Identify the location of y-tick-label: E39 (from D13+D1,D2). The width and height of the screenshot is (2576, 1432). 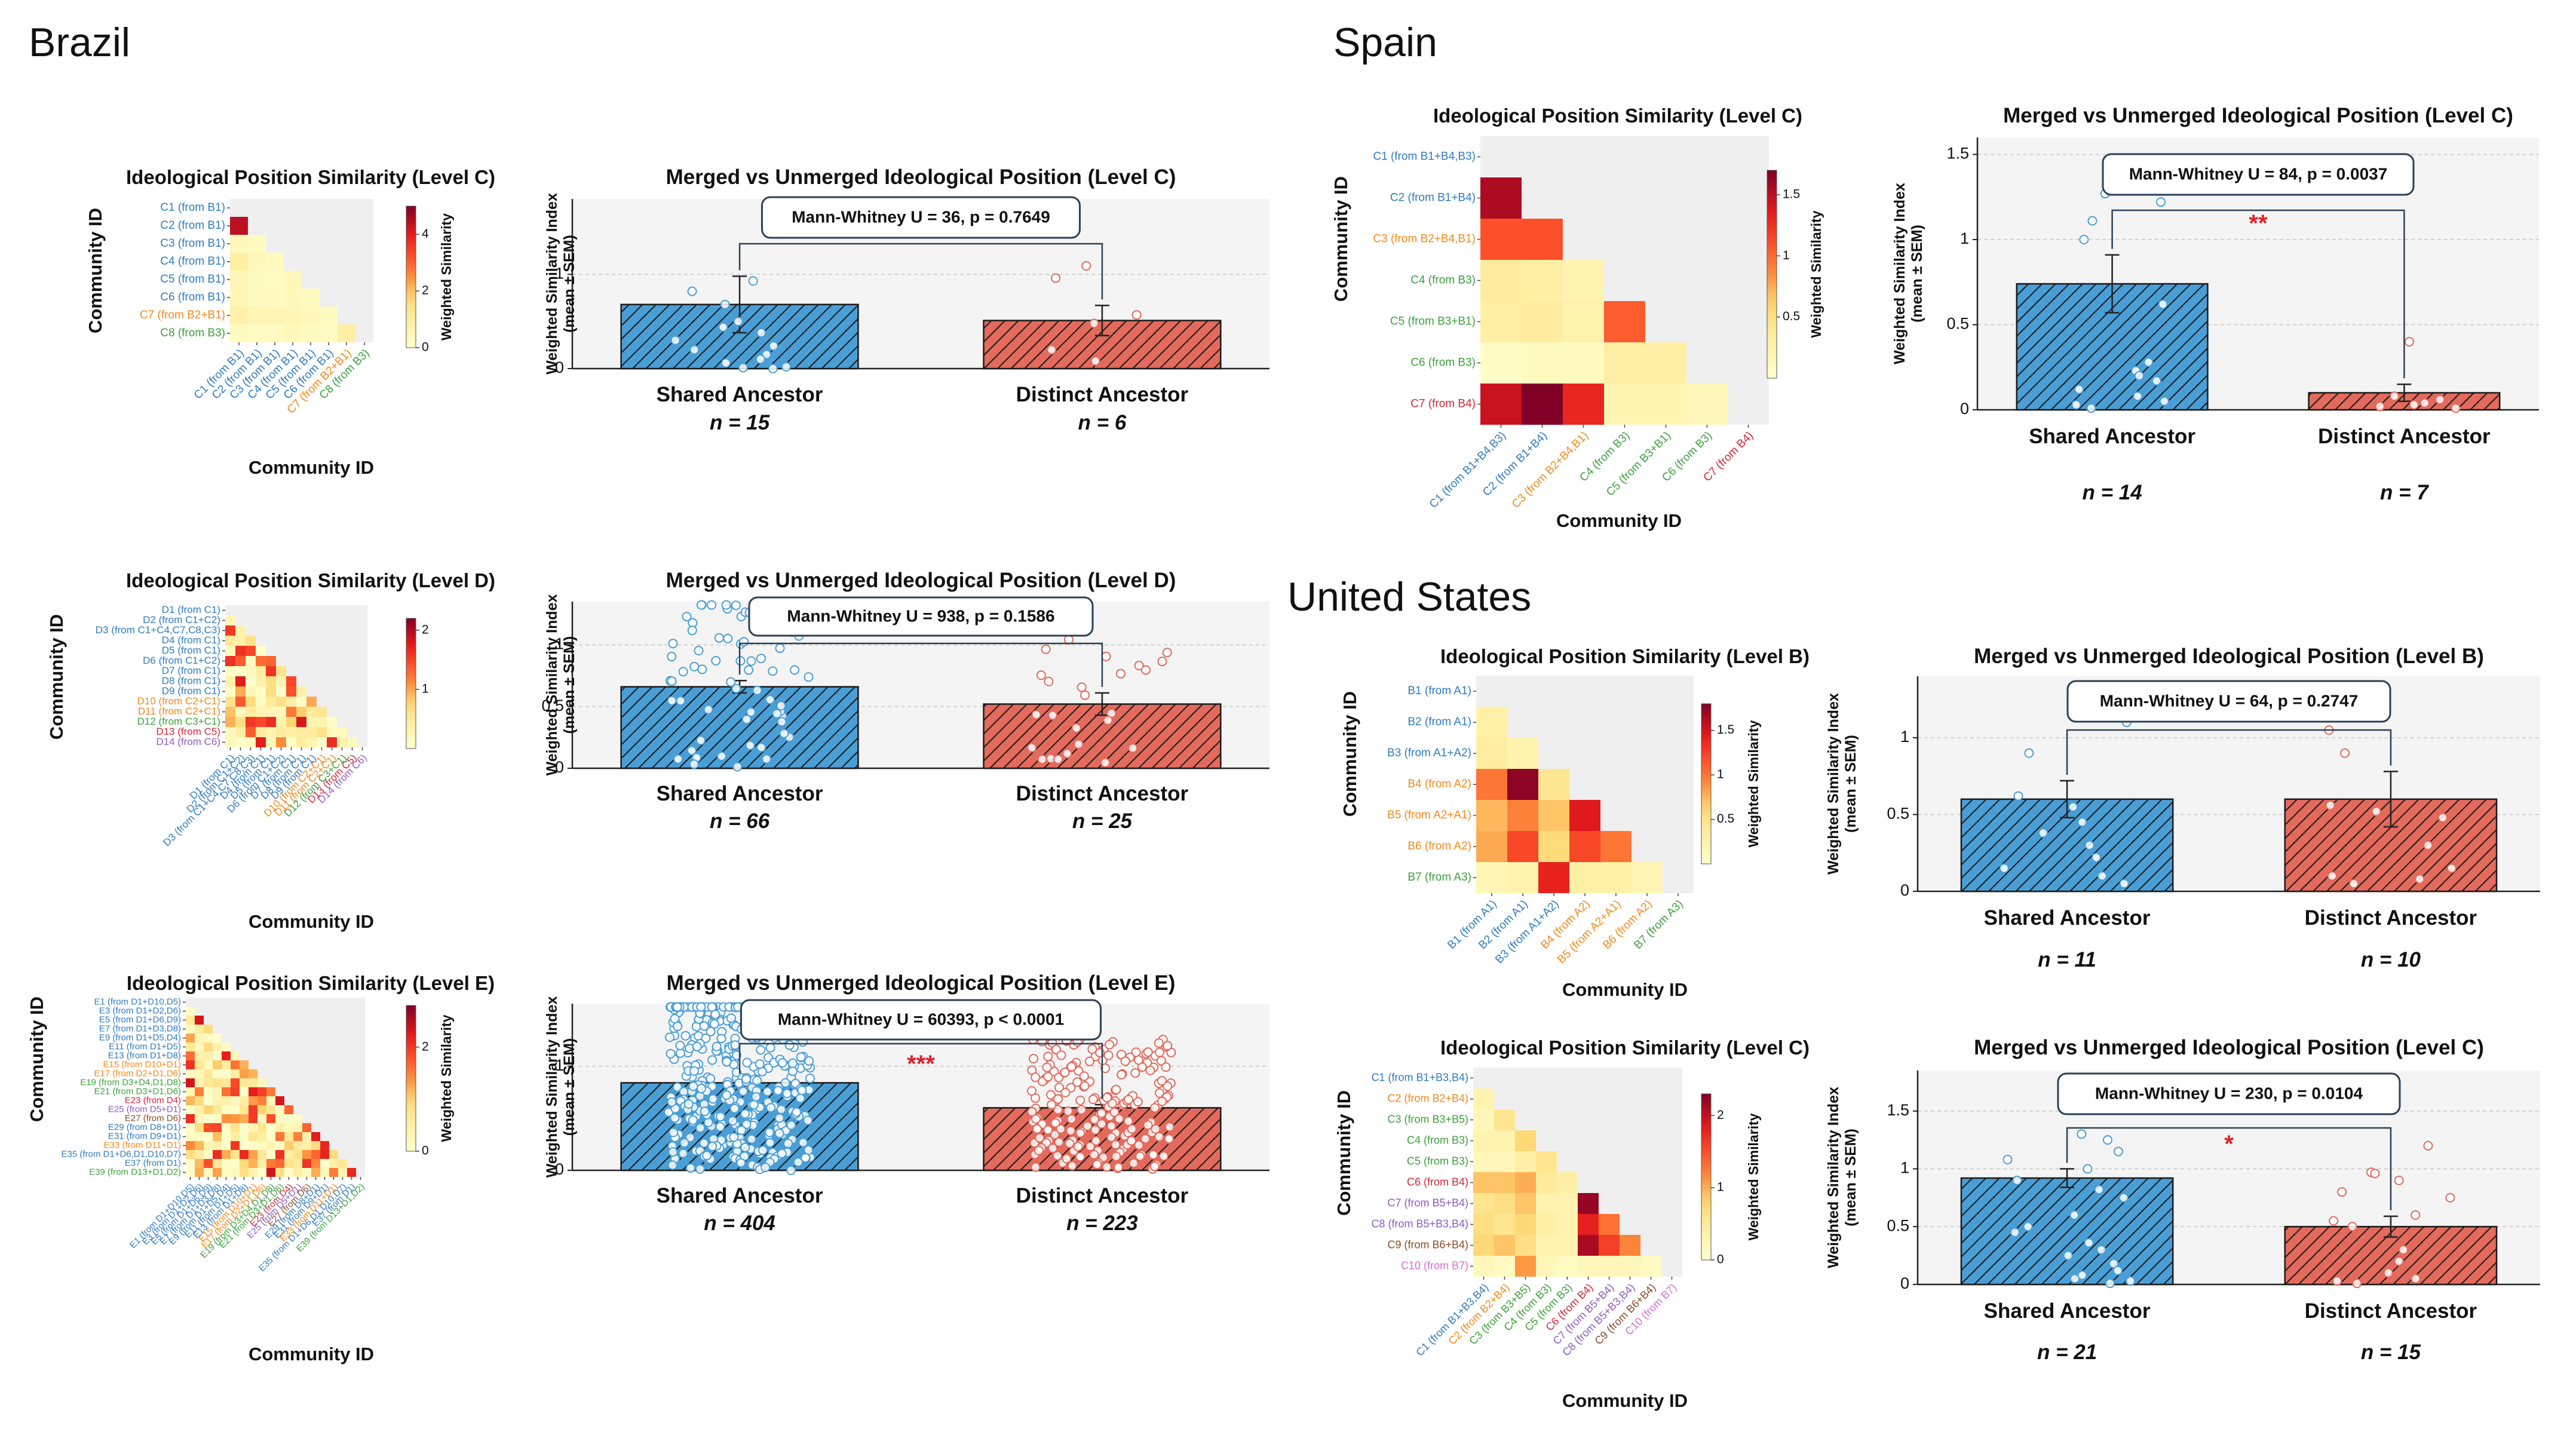
(135, 1172).